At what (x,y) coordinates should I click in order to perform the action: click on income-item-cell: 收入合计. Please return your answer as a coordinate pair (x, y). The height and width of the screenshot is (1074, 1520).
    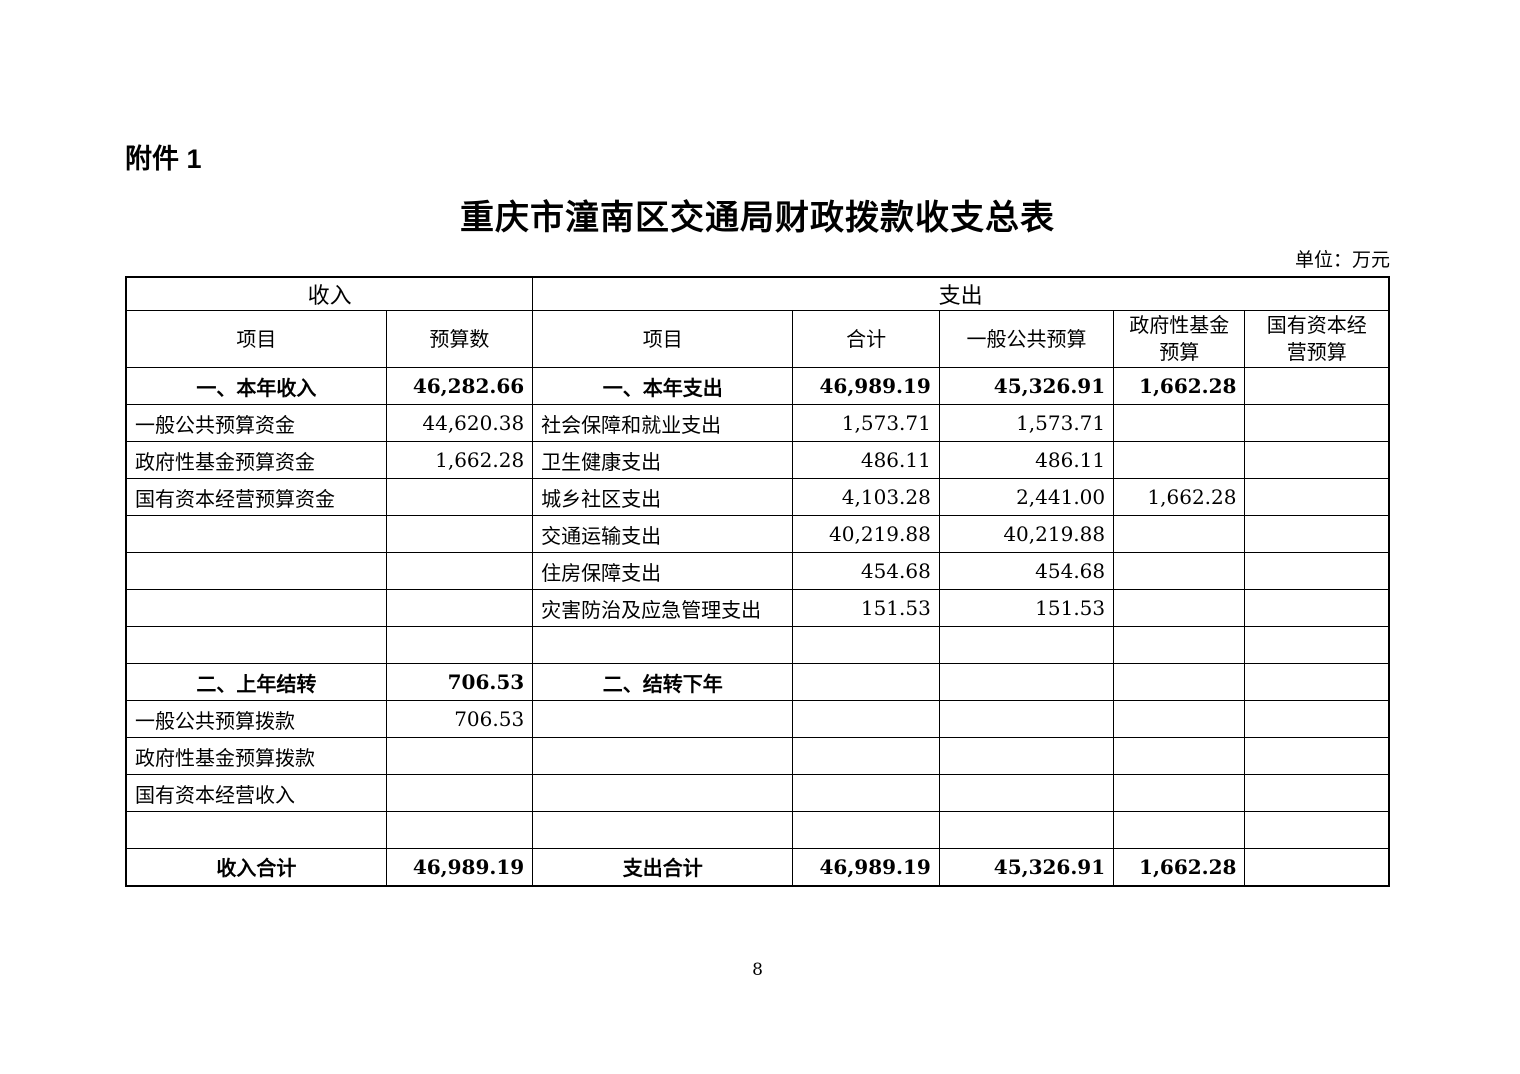
    Looking at the image, I should click on (256, 867).